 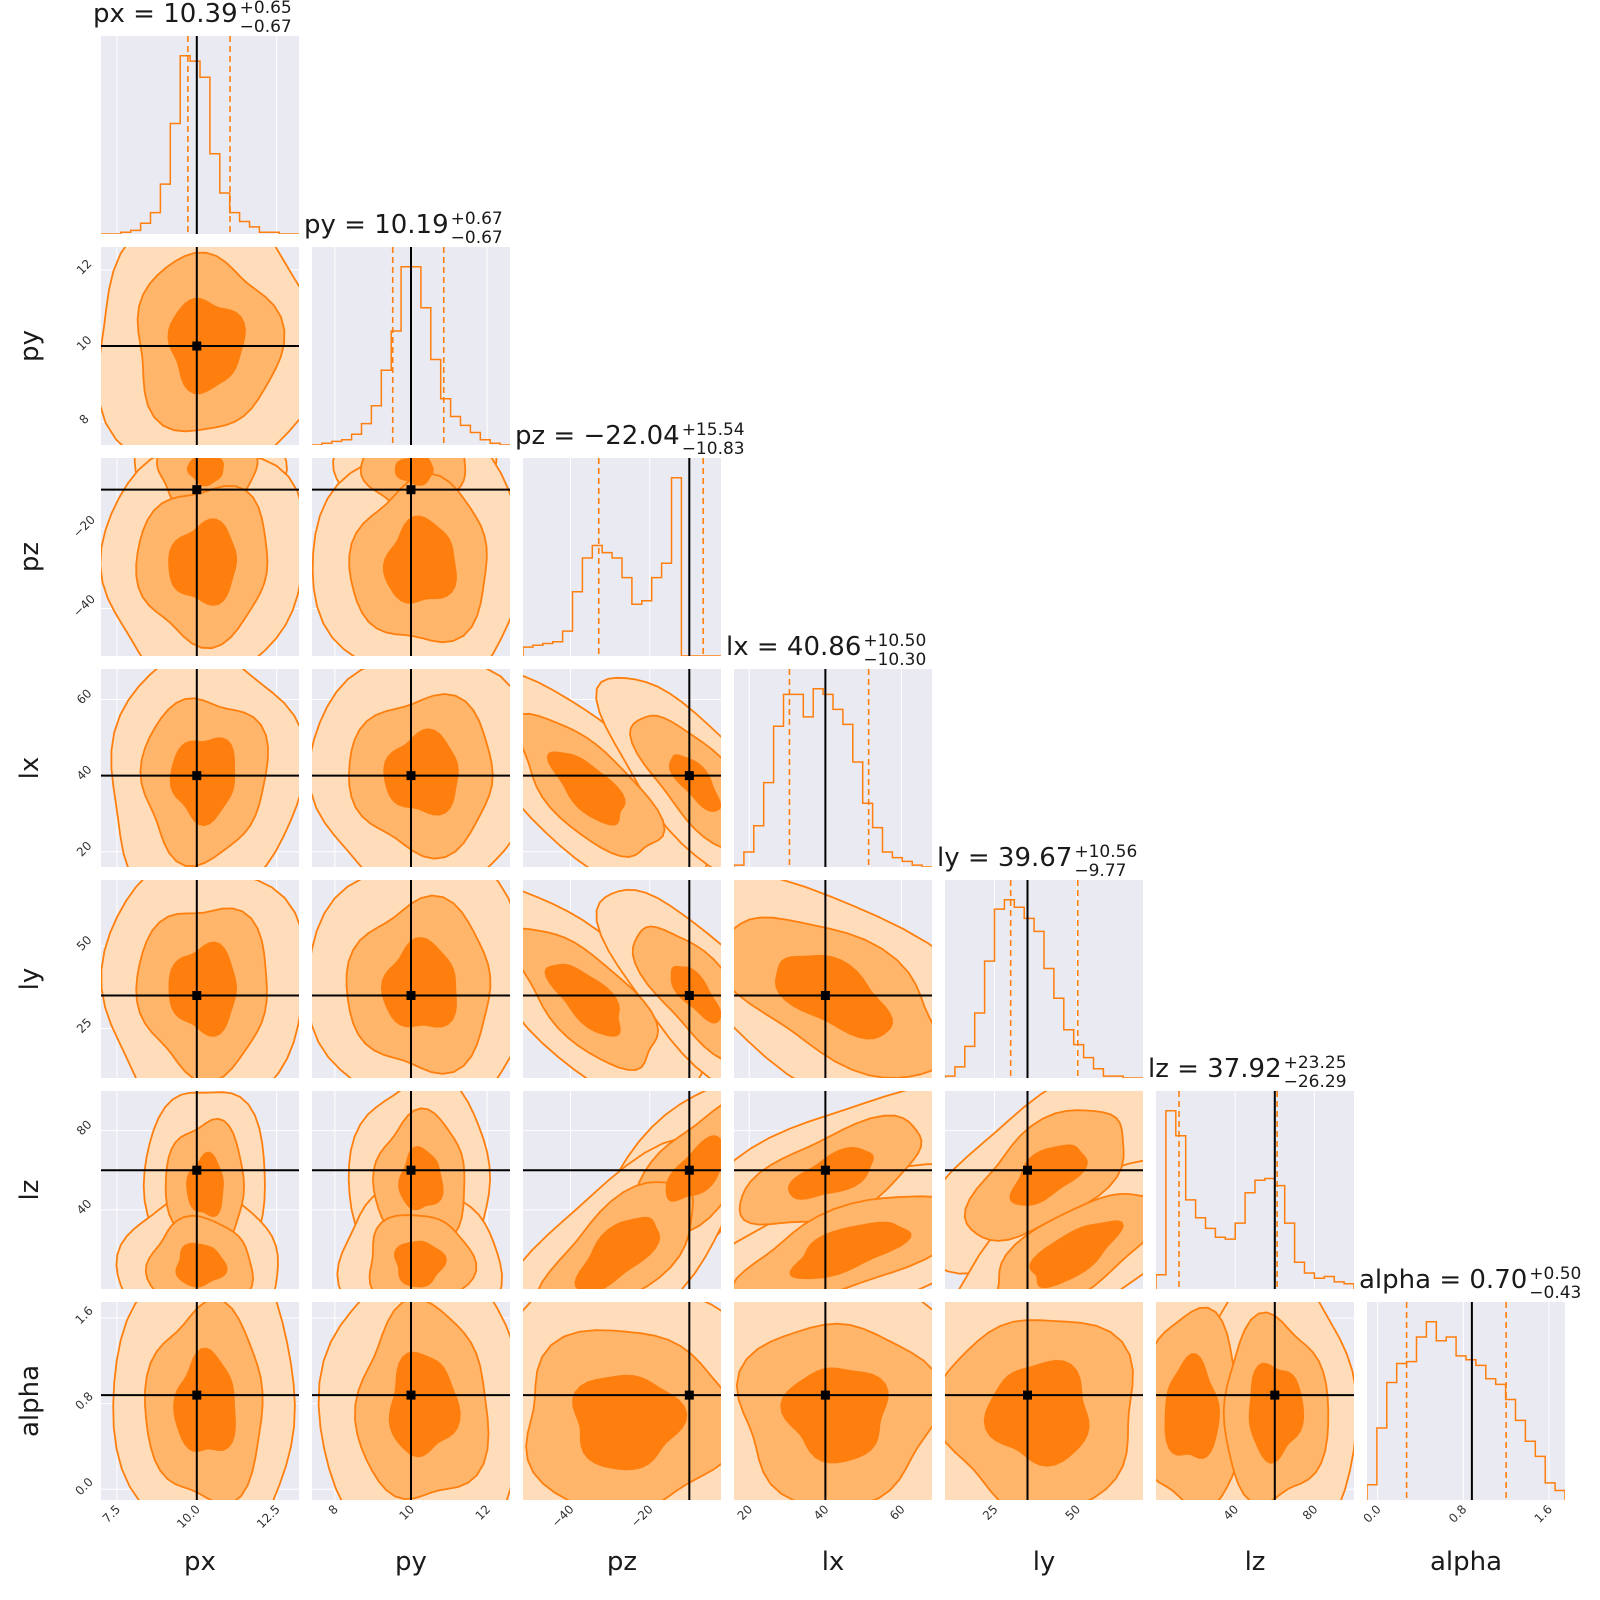 I want to click on x-tick-label: 25, so click(x=990, y=1512).